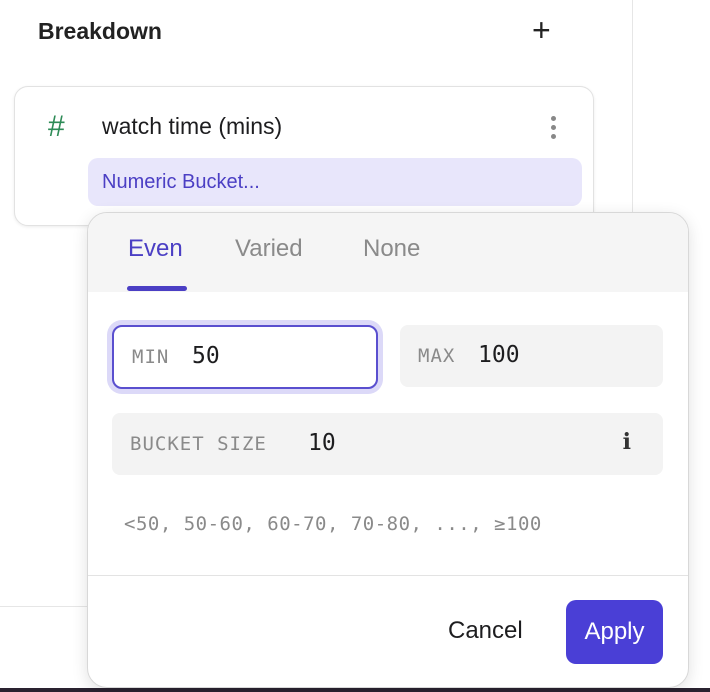 Image resolution: width=710 pixels, height=692 pixels. What do you see at coordinates (485, 630) in the screenshot?
I see `cancel-button: Cancel` at bounding box center [485, 630].